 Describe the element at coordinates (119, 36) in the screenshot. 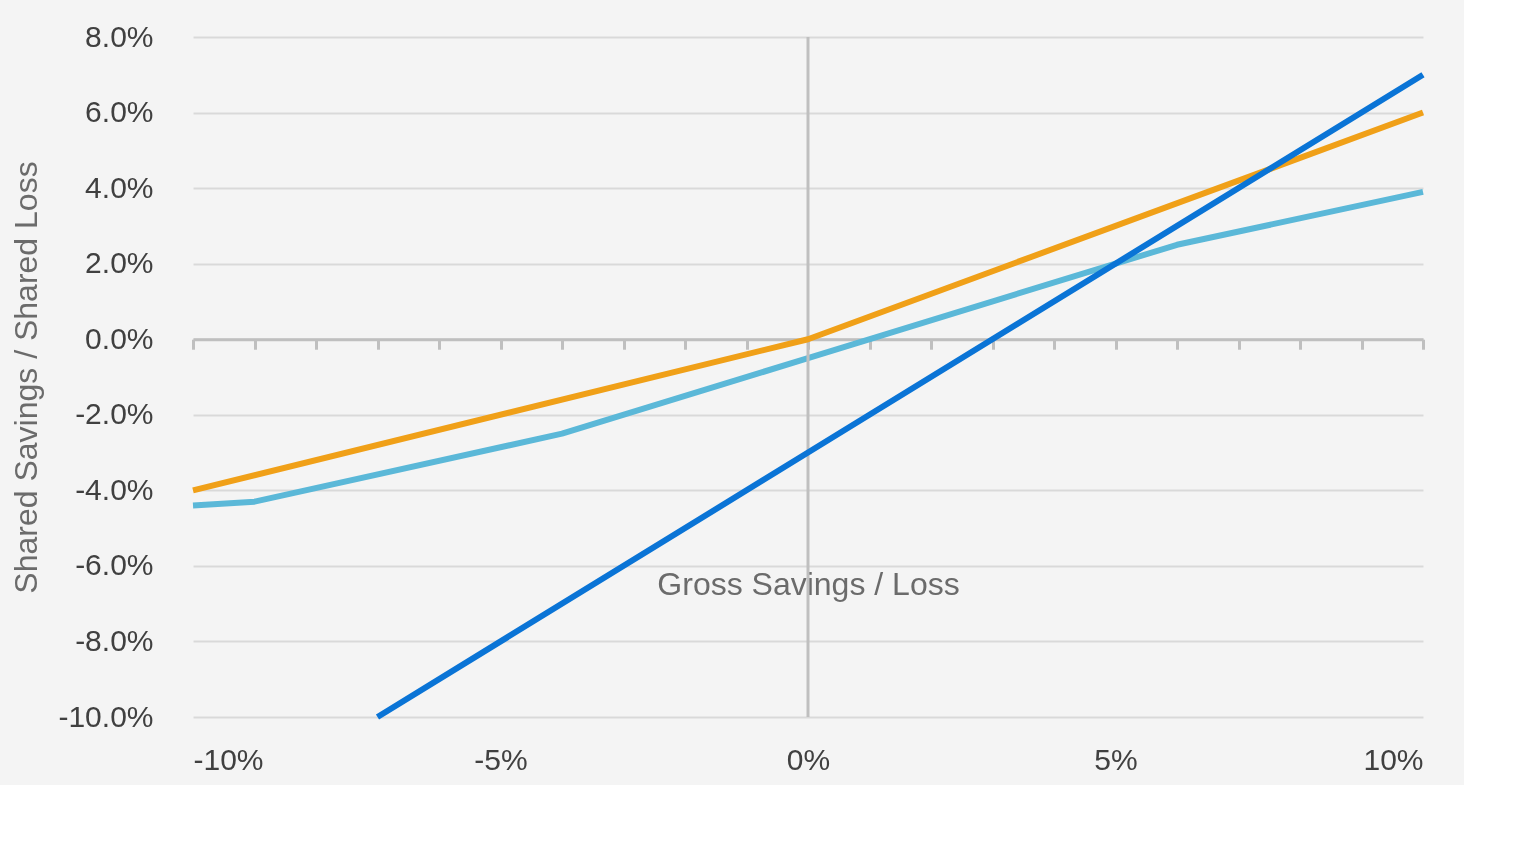

I see `y-tick-label: 8.0%` at that location.